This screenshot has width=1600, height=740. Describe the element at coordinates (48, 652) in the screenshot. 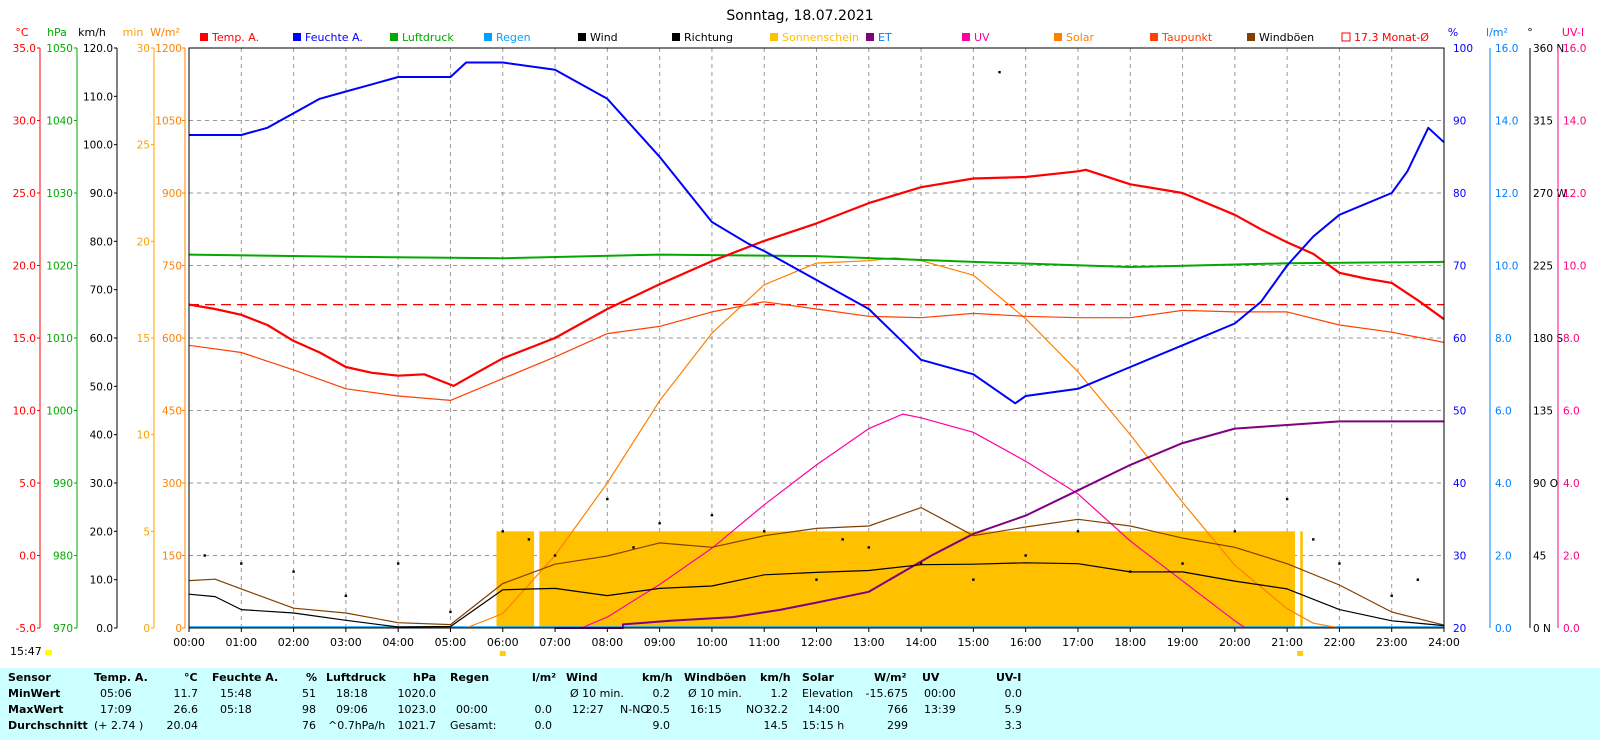

I see `sun-marker-icon` at that location.